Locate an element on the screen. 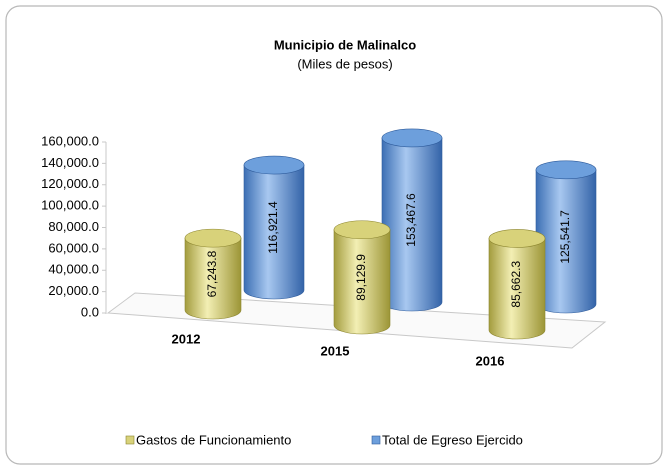  value-label: 116,921.4 is located at coordinates (273, 227).